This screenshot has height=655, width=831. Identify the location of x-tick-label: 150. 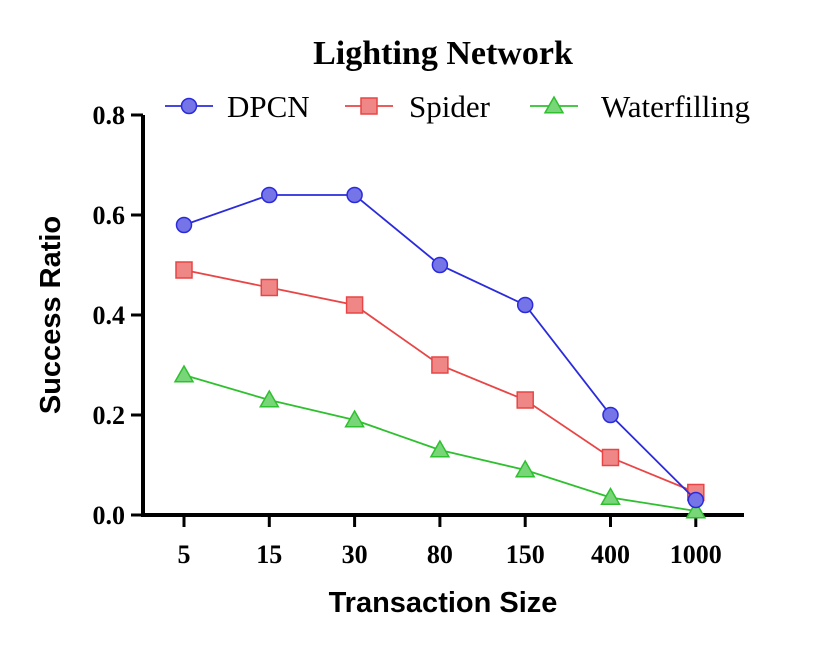
(525, 554).